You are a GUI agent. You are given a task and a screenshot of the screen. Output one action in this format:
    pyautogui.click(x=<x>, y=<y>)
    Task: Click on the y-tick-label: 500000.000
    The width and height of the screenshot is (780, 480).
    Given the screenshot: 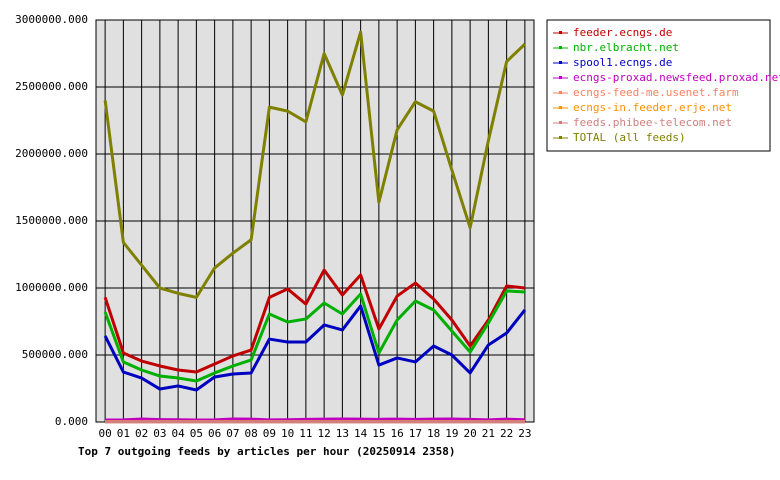 What is the action you would take?
    pyautogui.click(x=55, y=354)
    